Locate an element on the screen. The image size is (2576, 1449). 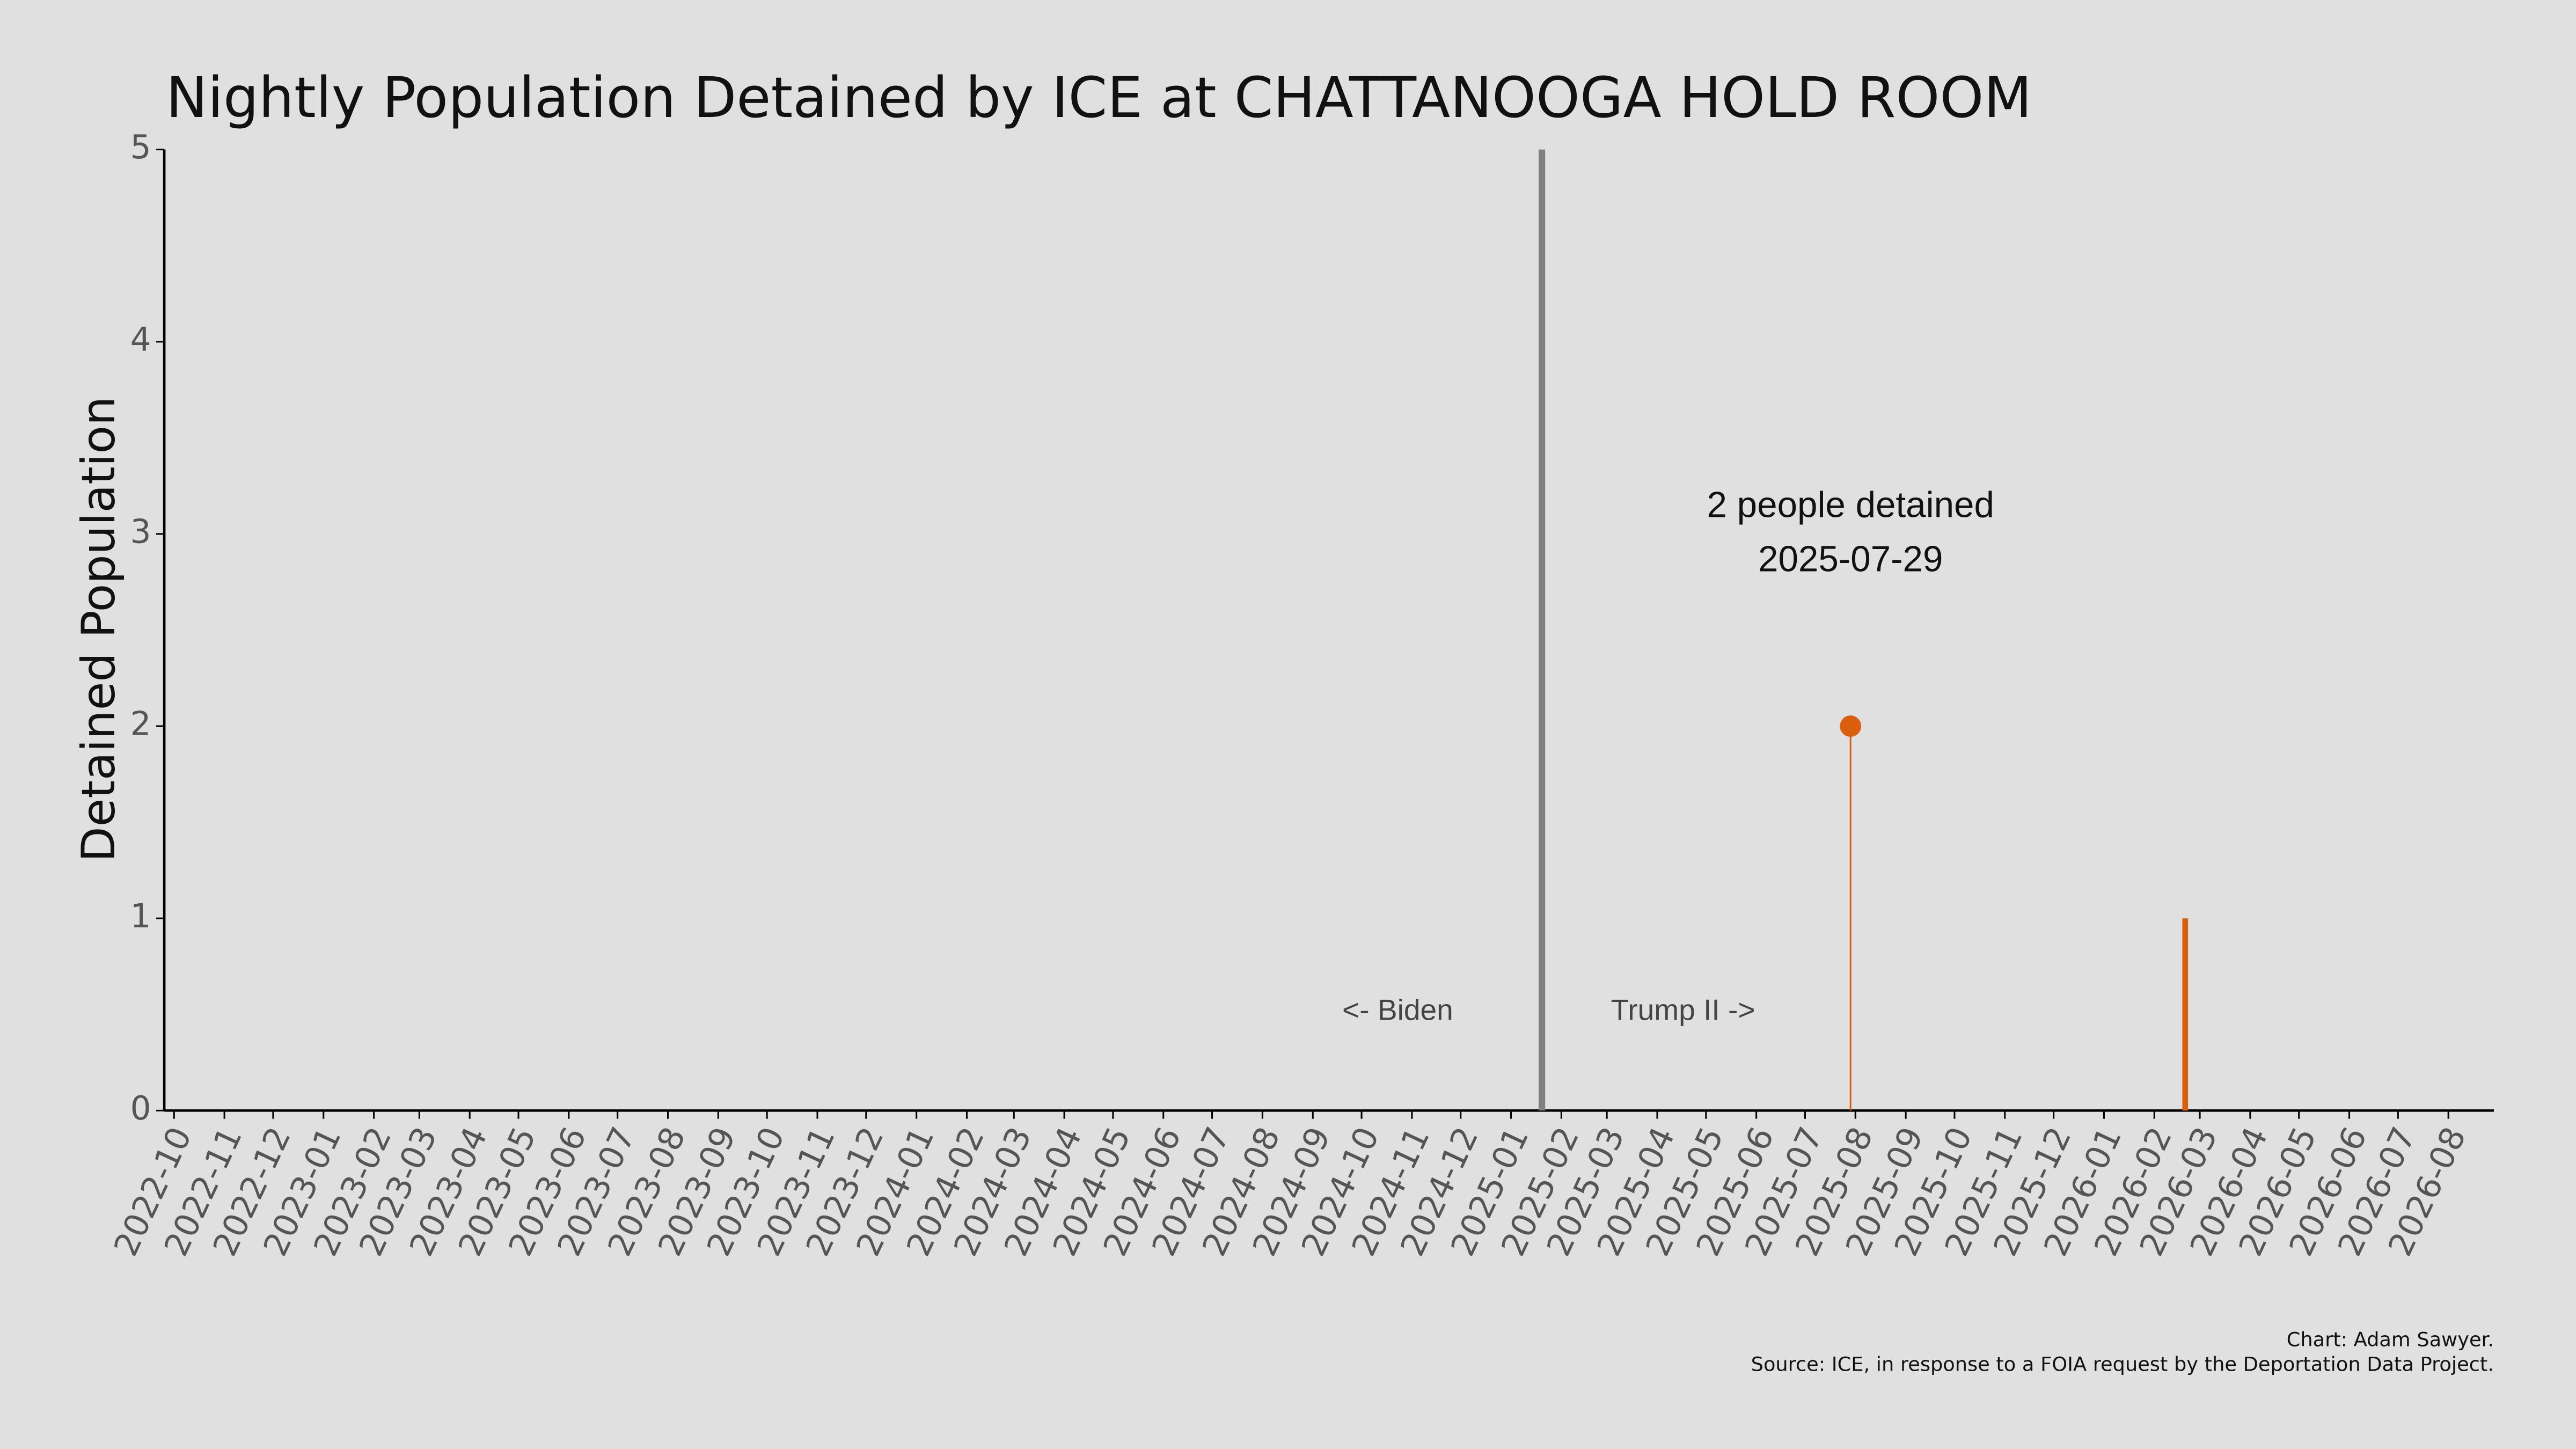
y-tick-label: 1 is located at coordinates (140, 916).